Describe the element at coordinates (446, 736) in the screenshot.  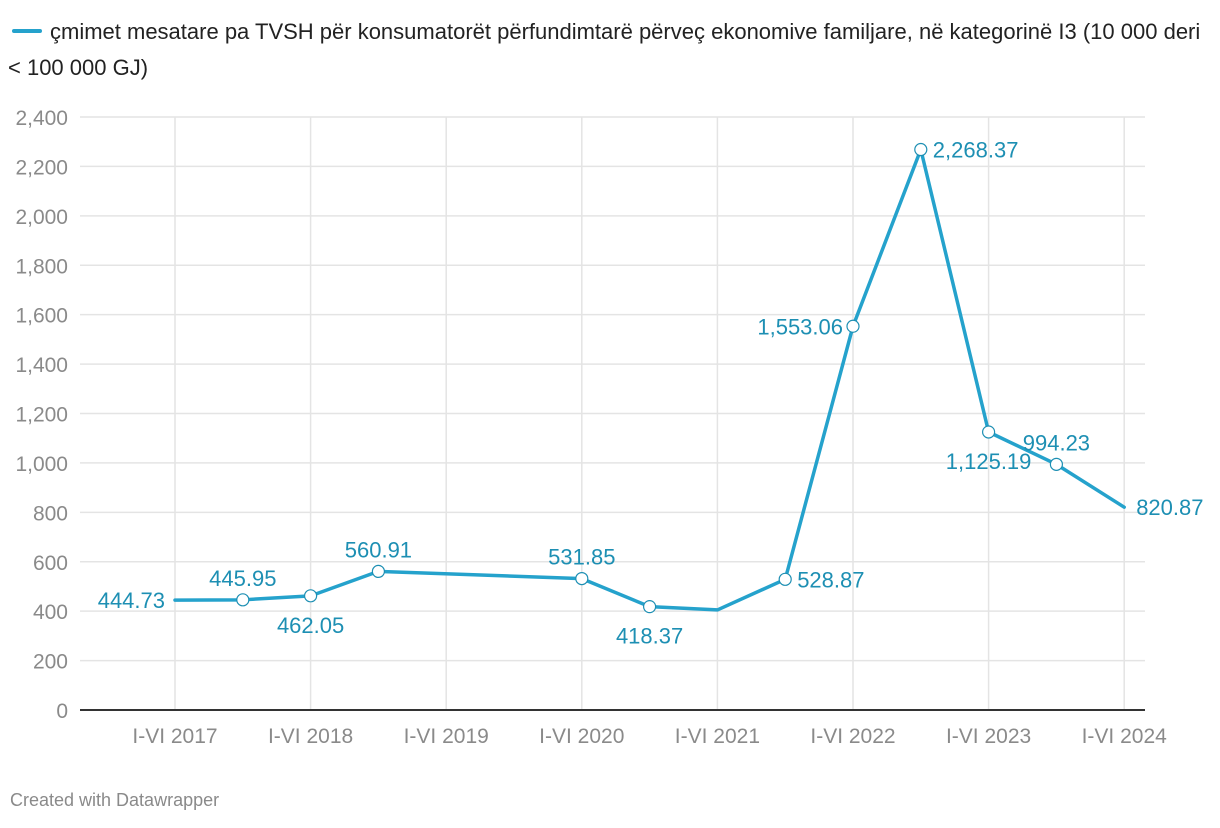
I see `x-tick-label: I-VI 2019` at that location.